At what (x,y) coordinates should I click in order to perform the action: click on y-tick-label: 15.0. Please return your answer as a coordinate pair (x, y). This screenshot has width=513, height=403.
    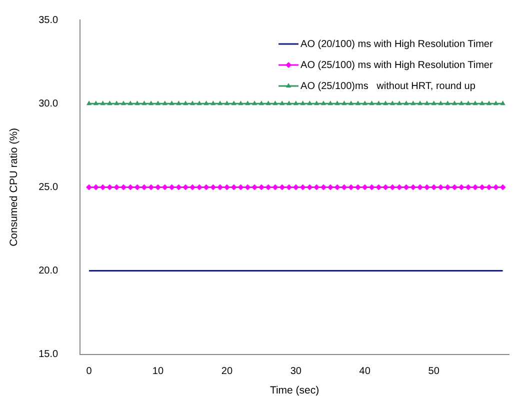
    Looking at the image, I should click on (48, 354).